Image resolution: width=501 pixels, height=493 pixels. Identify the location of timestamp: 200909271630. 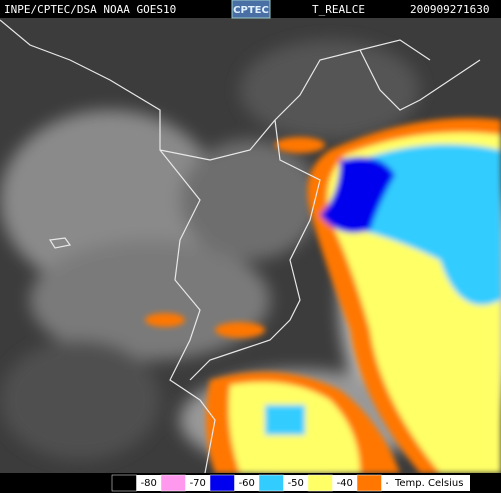
(449, 9).